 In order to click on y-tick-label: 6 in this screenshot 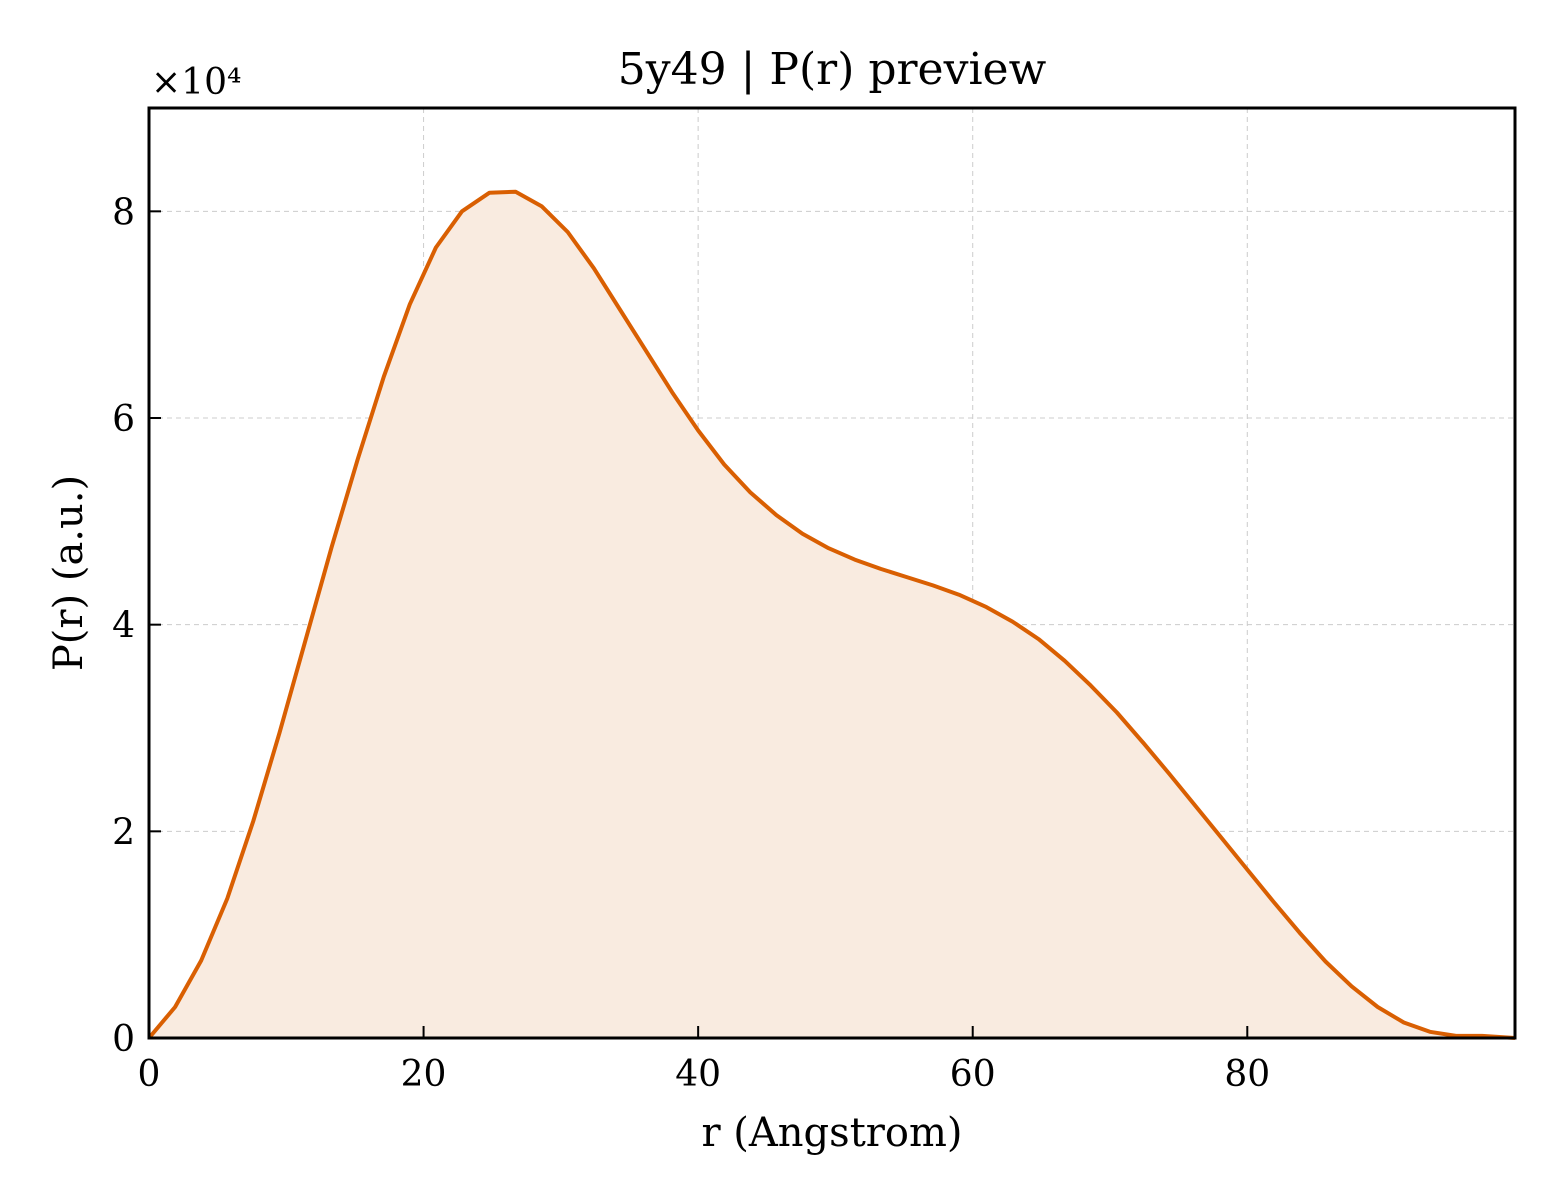, I will do `click(123, 419)`.